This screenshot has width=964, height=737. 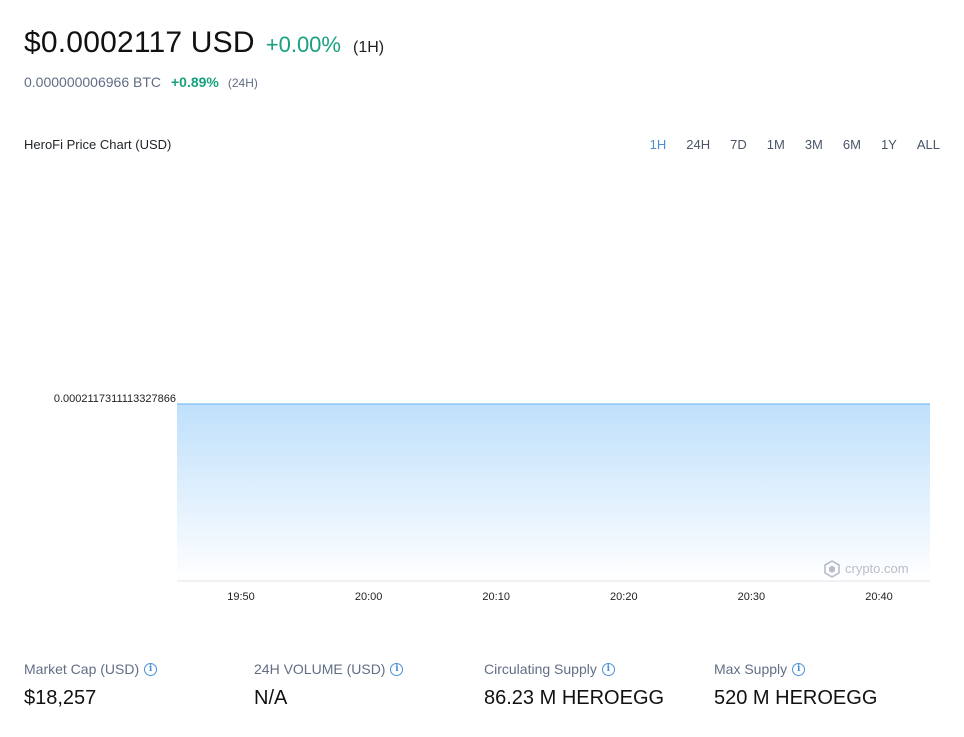 I want to click on btc-price-row: 0.000000006966 BTC +0.89% (24H), so click(x=141, y=82).